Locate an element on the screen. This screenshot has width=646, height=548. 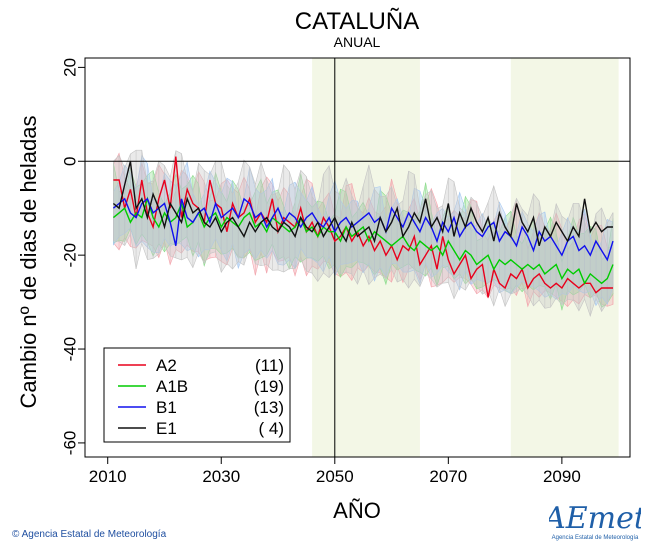
y-axis-label: Cambio nº de dias de heladas is located at coordinates (28, 261).